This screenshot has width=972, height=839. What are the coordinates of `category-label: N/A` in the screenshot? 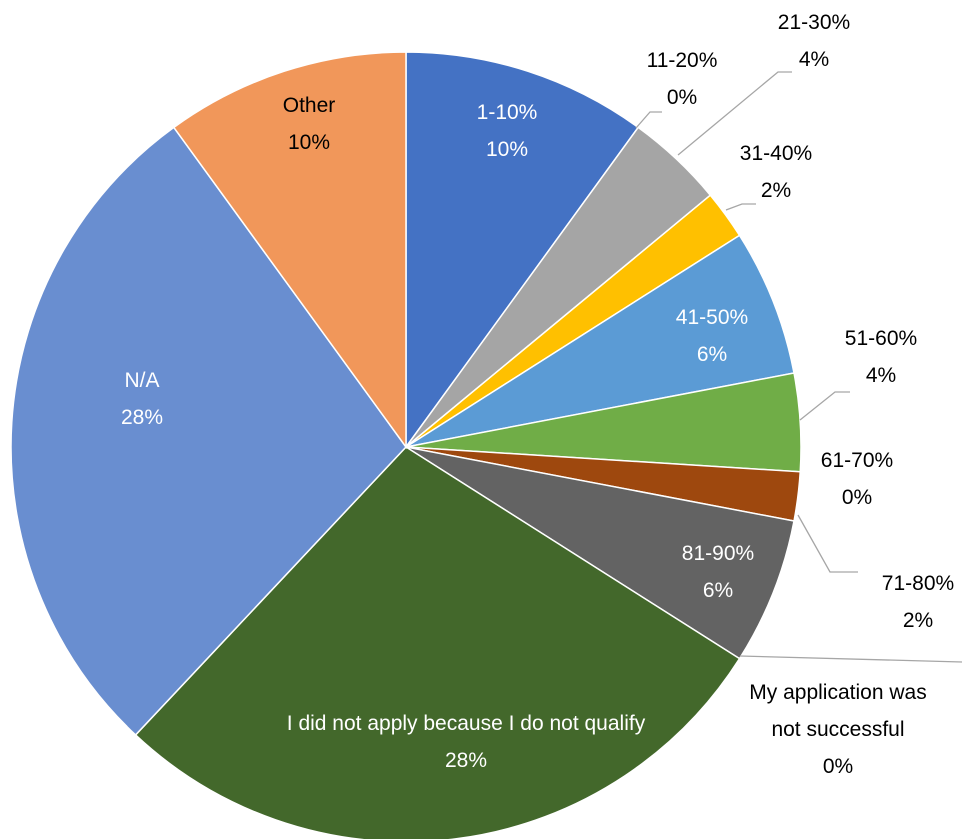 It's located at (142, 380).